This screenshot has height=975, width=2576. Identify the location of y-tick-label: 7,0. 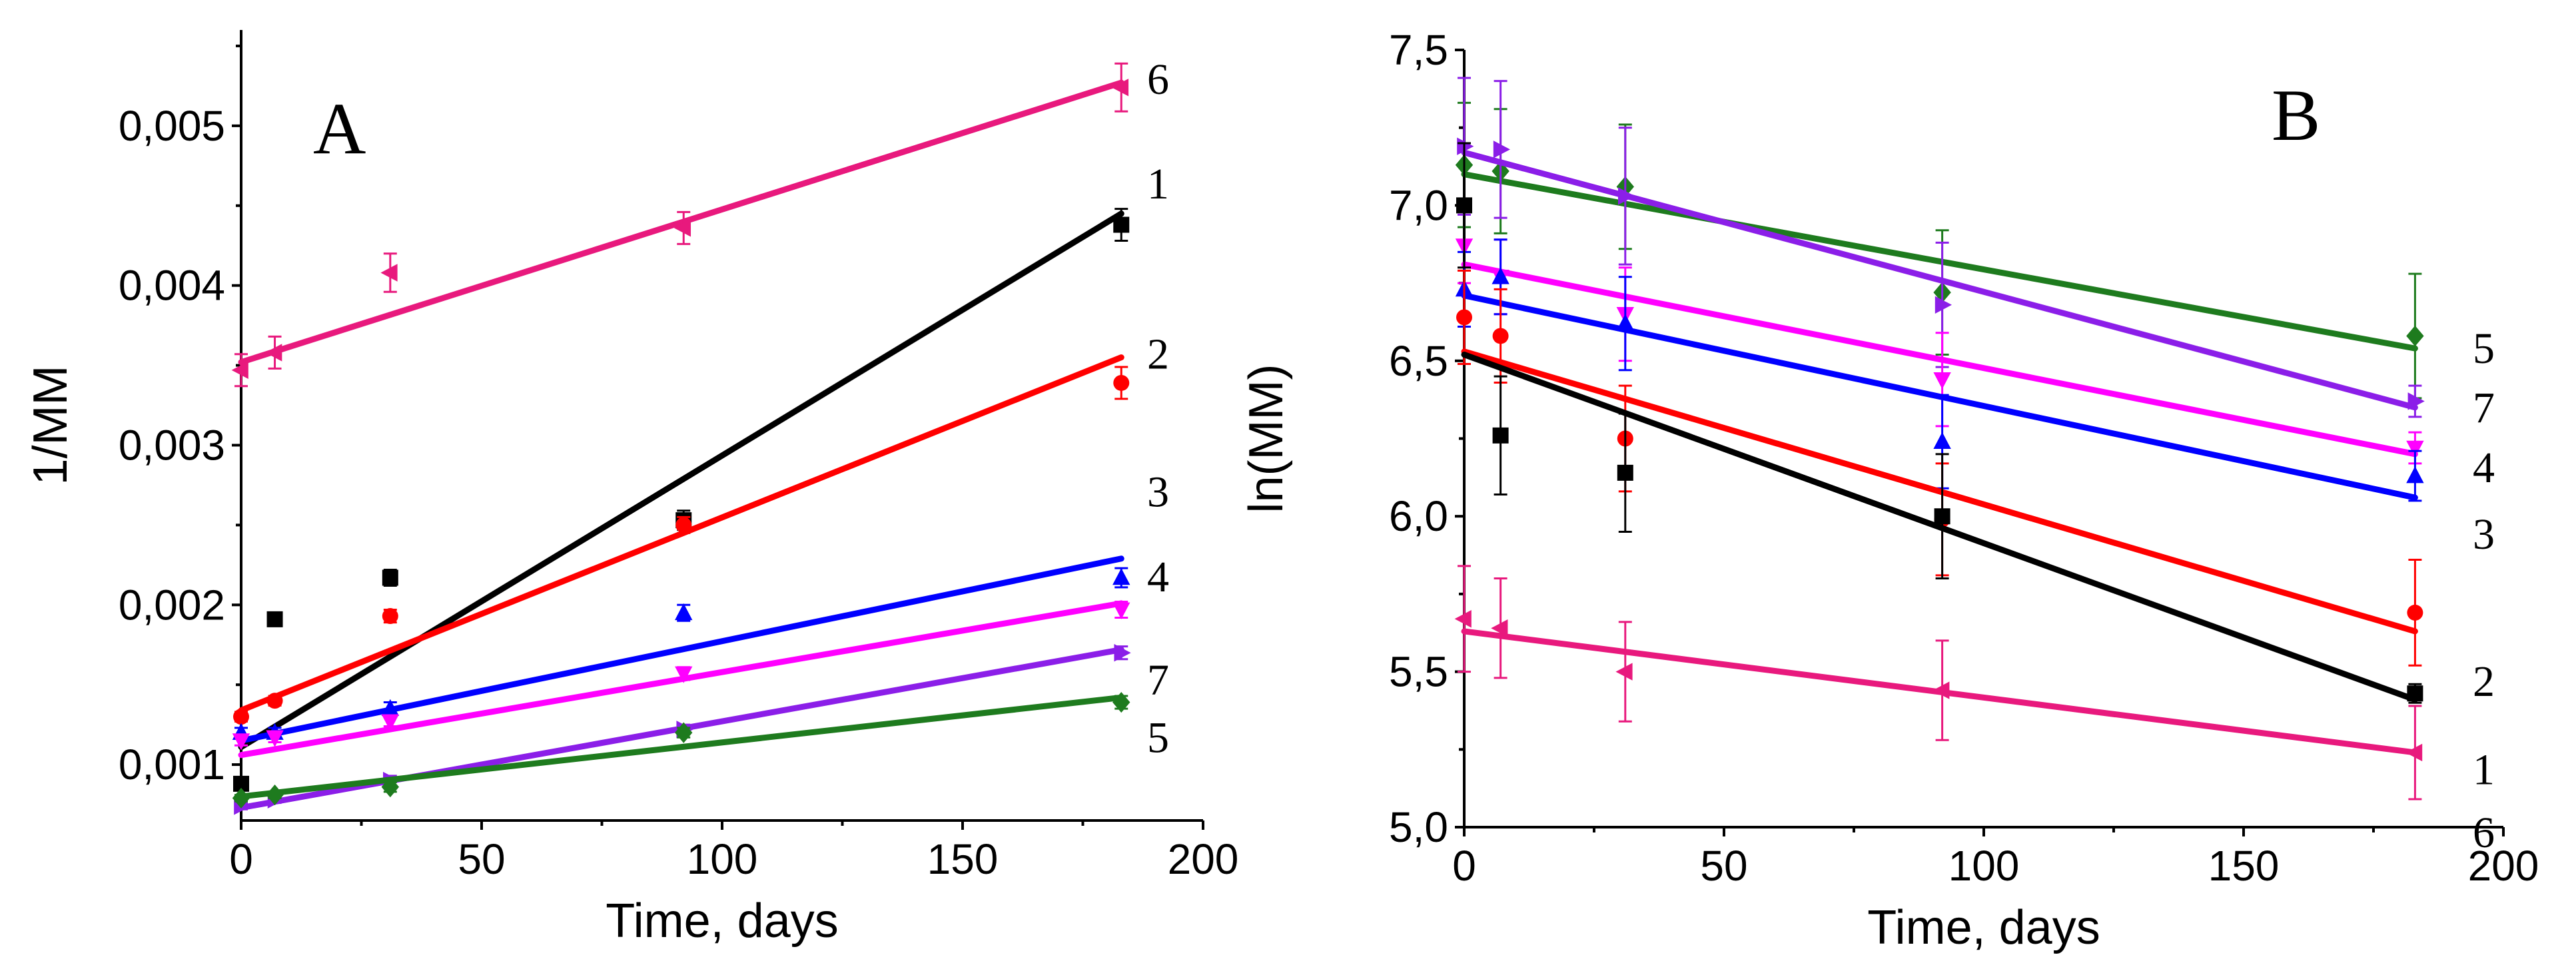
(1419, 205).